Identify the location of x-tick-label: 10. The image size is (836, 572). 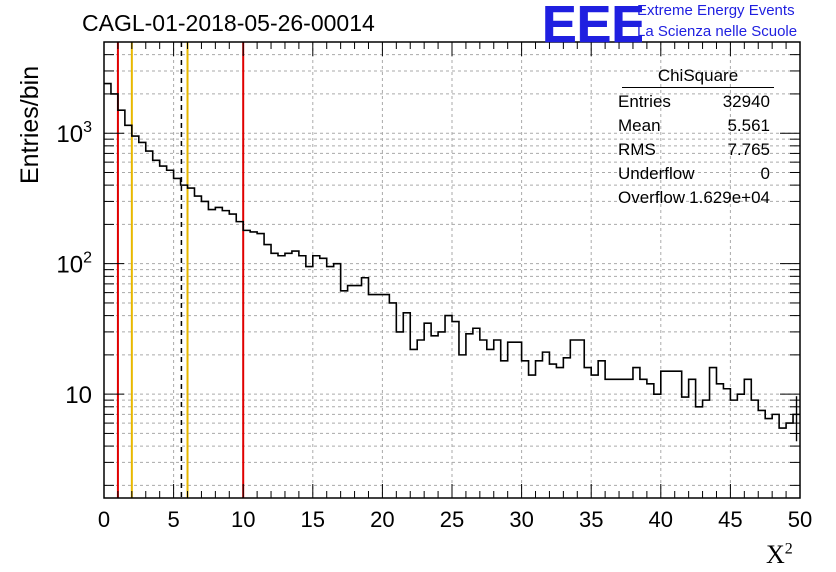
(243, 519).